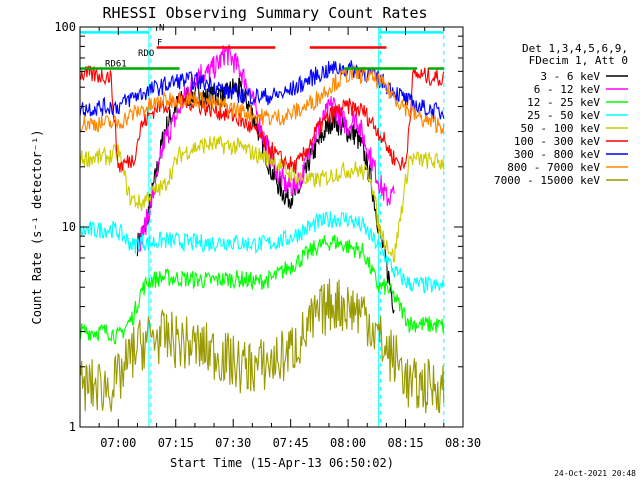 This screenshot has height=480, width=640. Describe the element at coordinates (282, 463) in the screenshot. I see `x-axis-label: Start Time (15-Apr-13 06:50:02)` at that location.